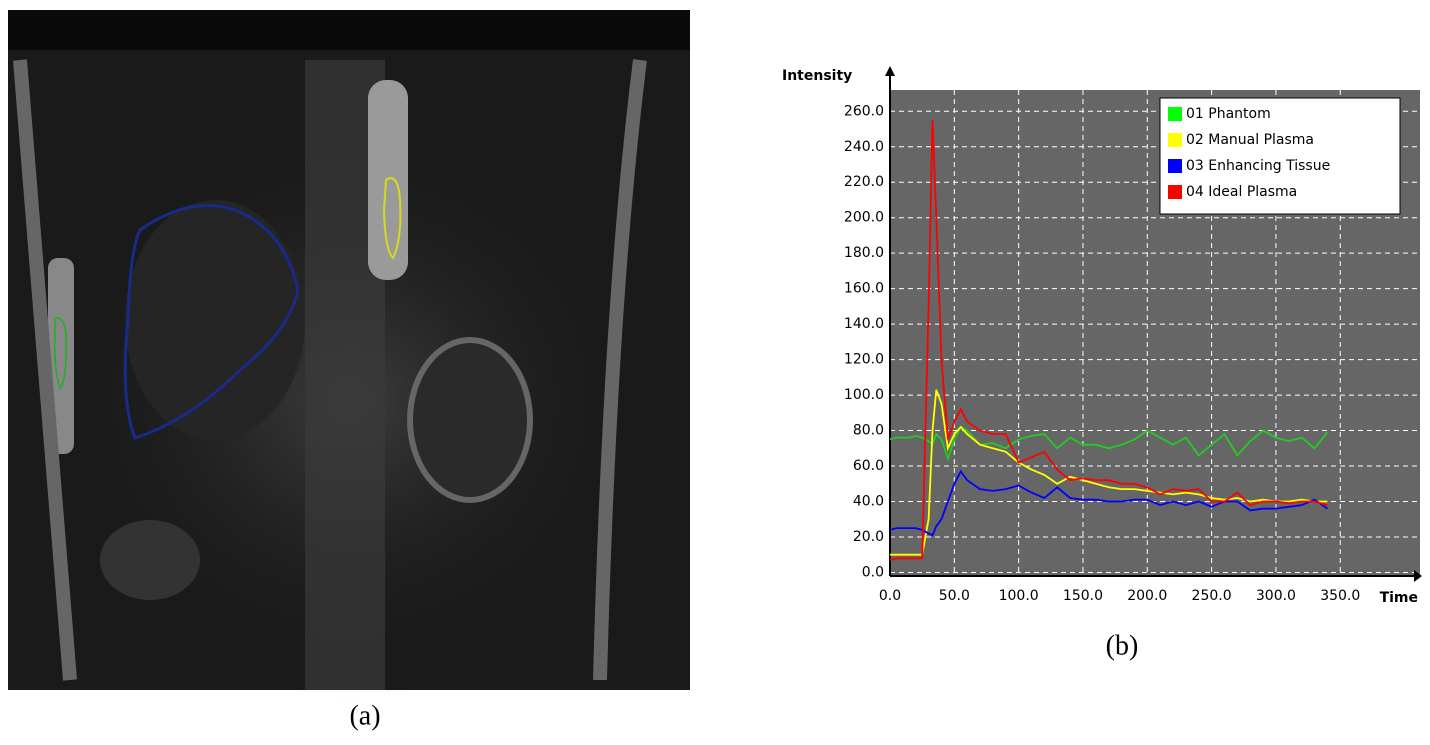 This screenshot has width=1430, height=745. What do you see at coordinates (954, 596) in the screenshot?
I see `x-tick-label: 50.0` at bounding box center [954, 596].